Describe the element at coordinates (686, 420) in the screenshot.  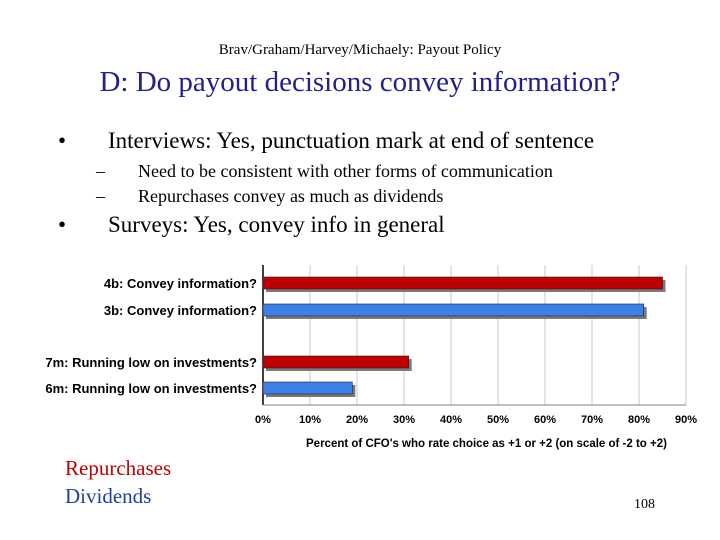
I see `tick-label: 90%` at that location.